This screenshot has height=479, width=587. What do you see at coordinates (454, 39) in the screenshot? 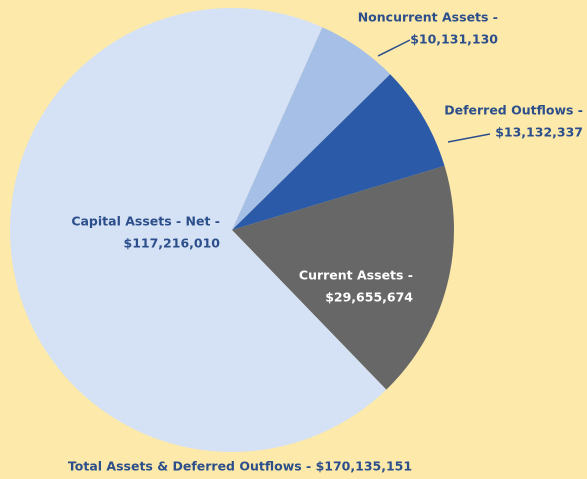
I see `value-label: $10,131,130` at bounding box center [454, 39].